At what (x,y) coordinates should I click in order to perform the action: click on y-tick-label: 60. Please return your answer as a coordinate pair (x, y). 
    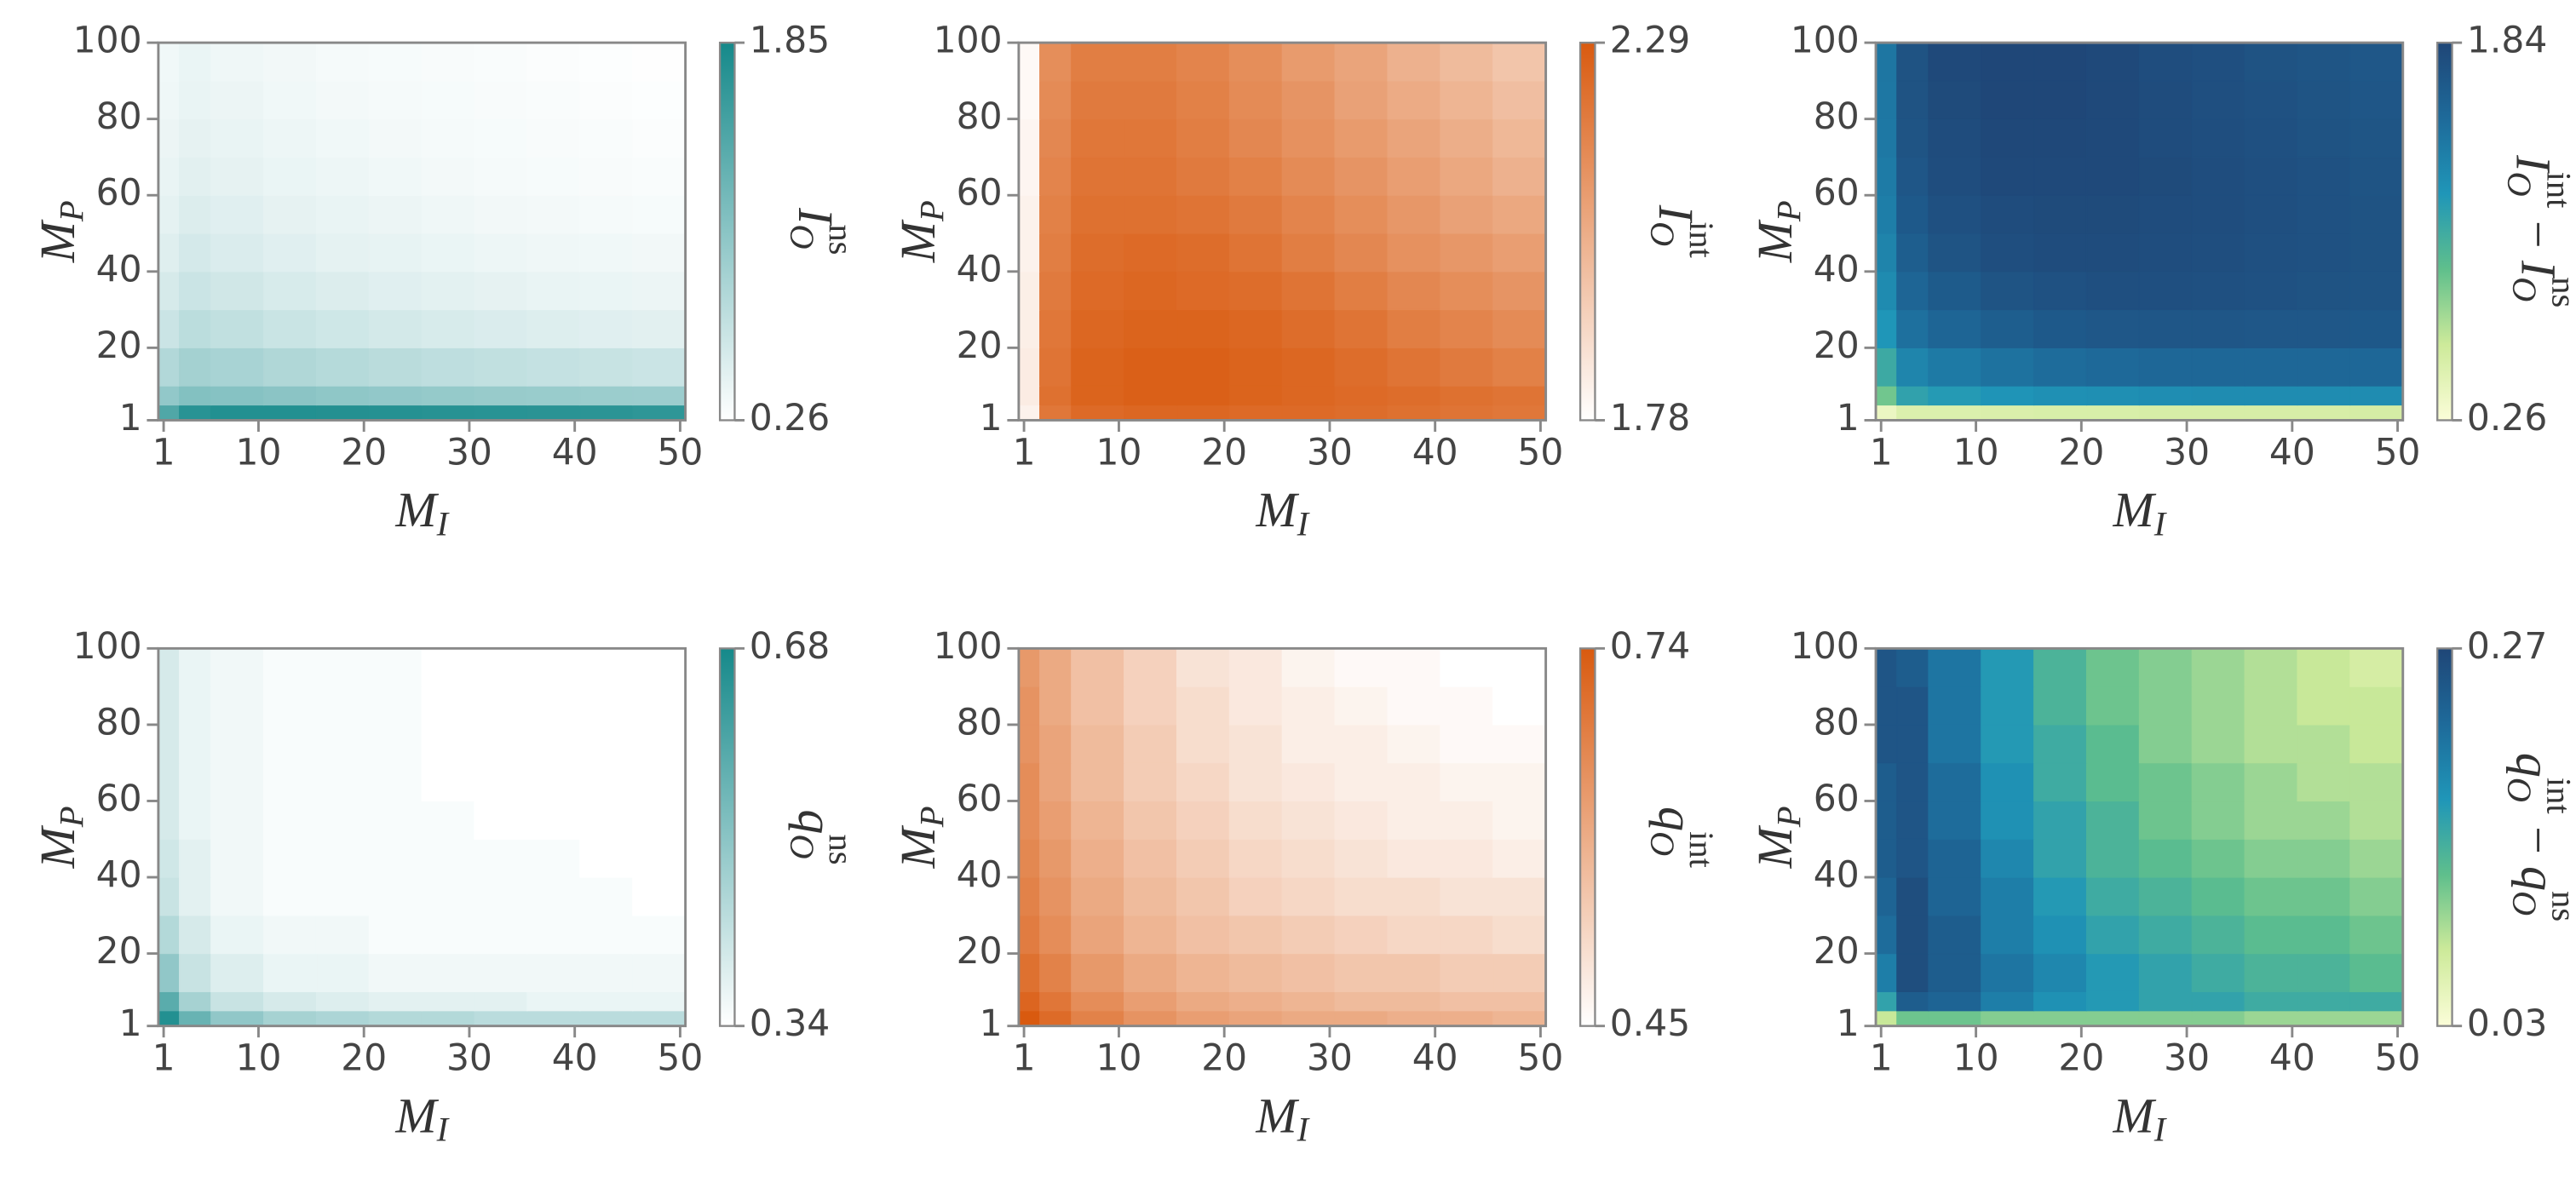
    Looking at the image, I should click on (980, 193).